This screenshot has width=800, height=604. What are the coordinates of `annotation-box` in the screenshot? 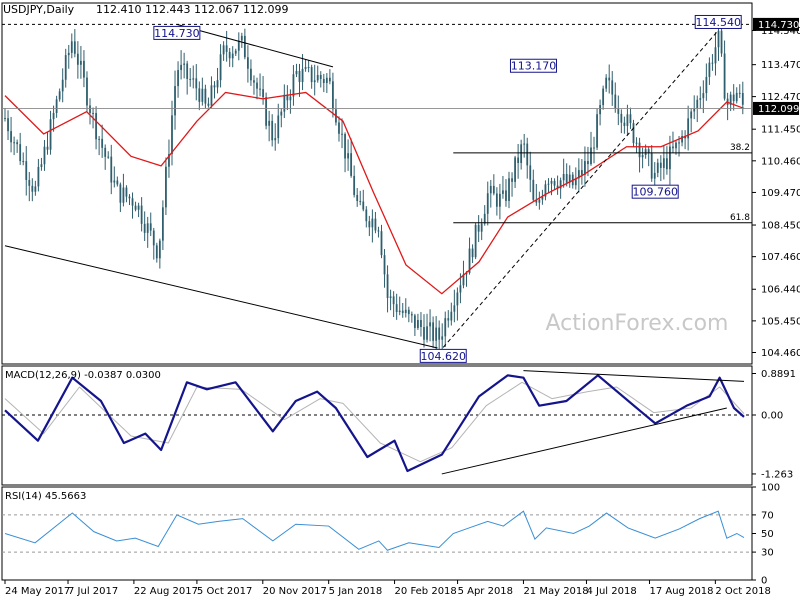 It's located at (177, 32).